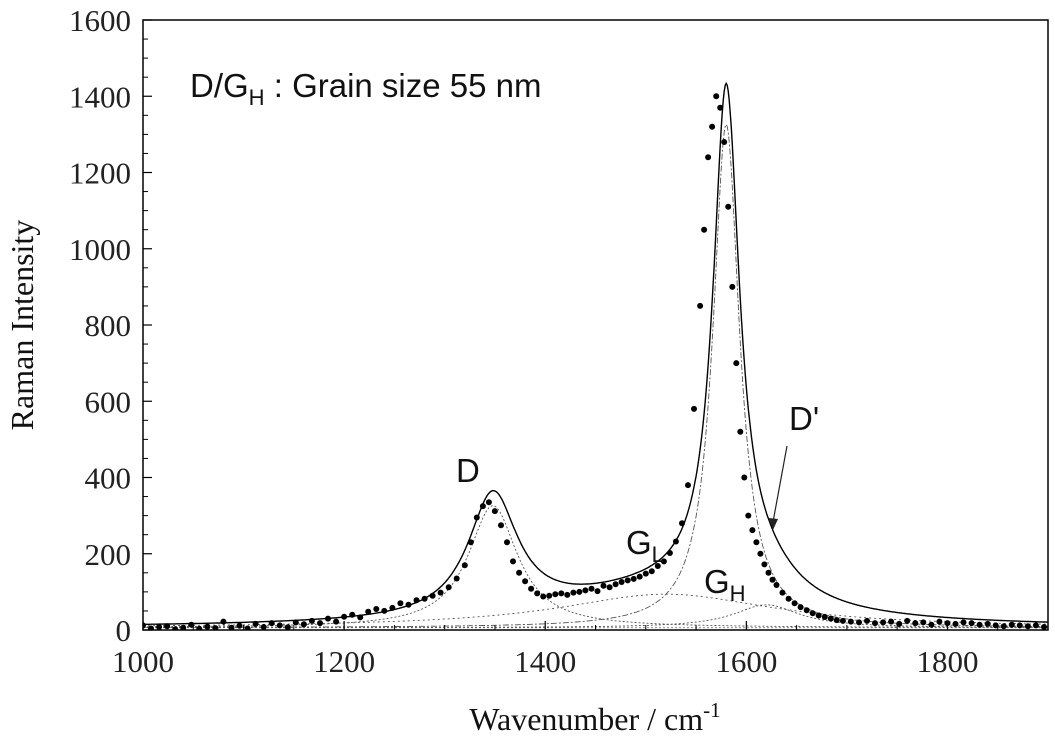 The image size is (1055, 737). Describe the element at coordinates (804, 418) in the screenshot. I see `d-prime-peak-label: D'` at that location.